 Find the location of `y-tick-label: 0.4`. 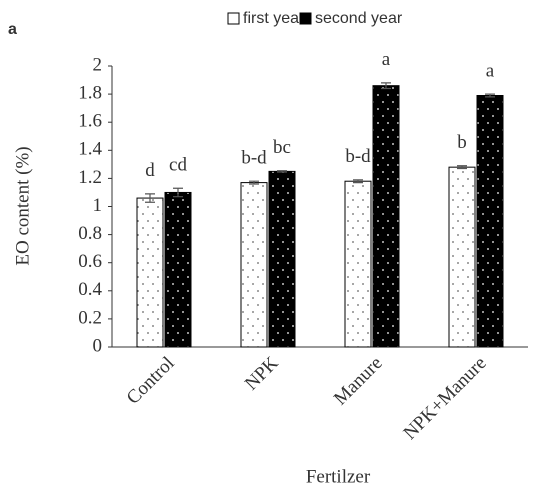

y-tick-label: 0.4 is located at coordinates (90, 289).